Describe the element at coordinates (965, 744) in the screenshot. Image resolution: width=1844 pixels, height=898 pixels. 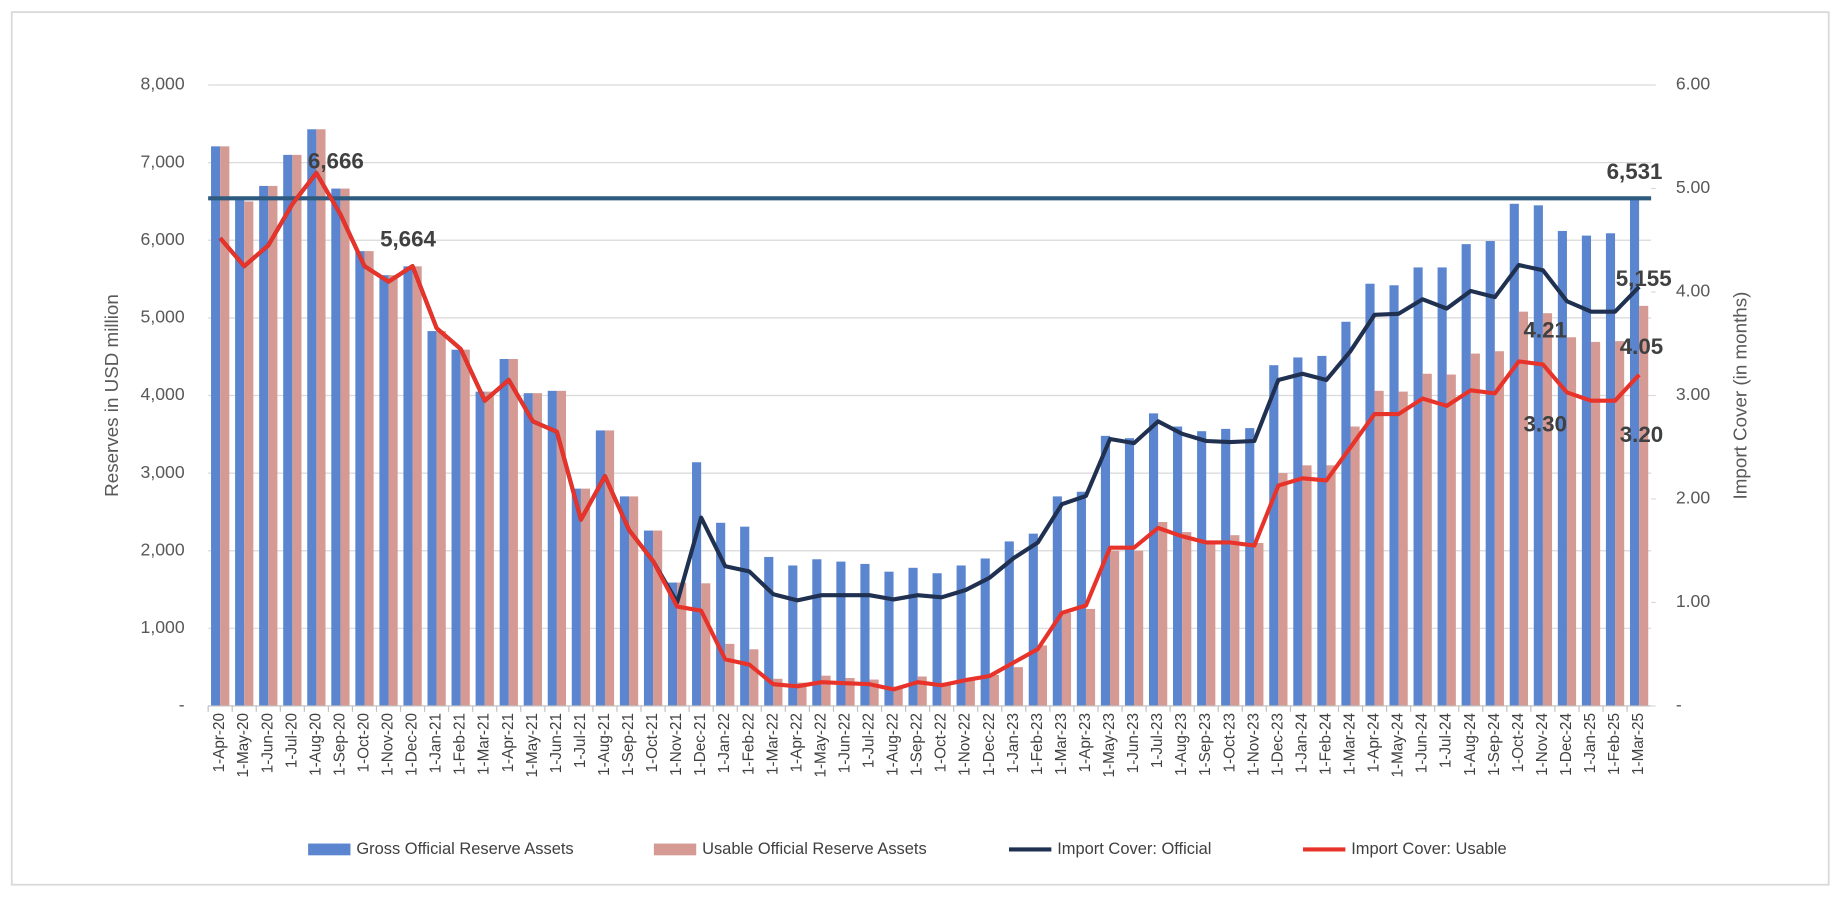
I see `x-tick-label: 1-Nov-22` at that location.